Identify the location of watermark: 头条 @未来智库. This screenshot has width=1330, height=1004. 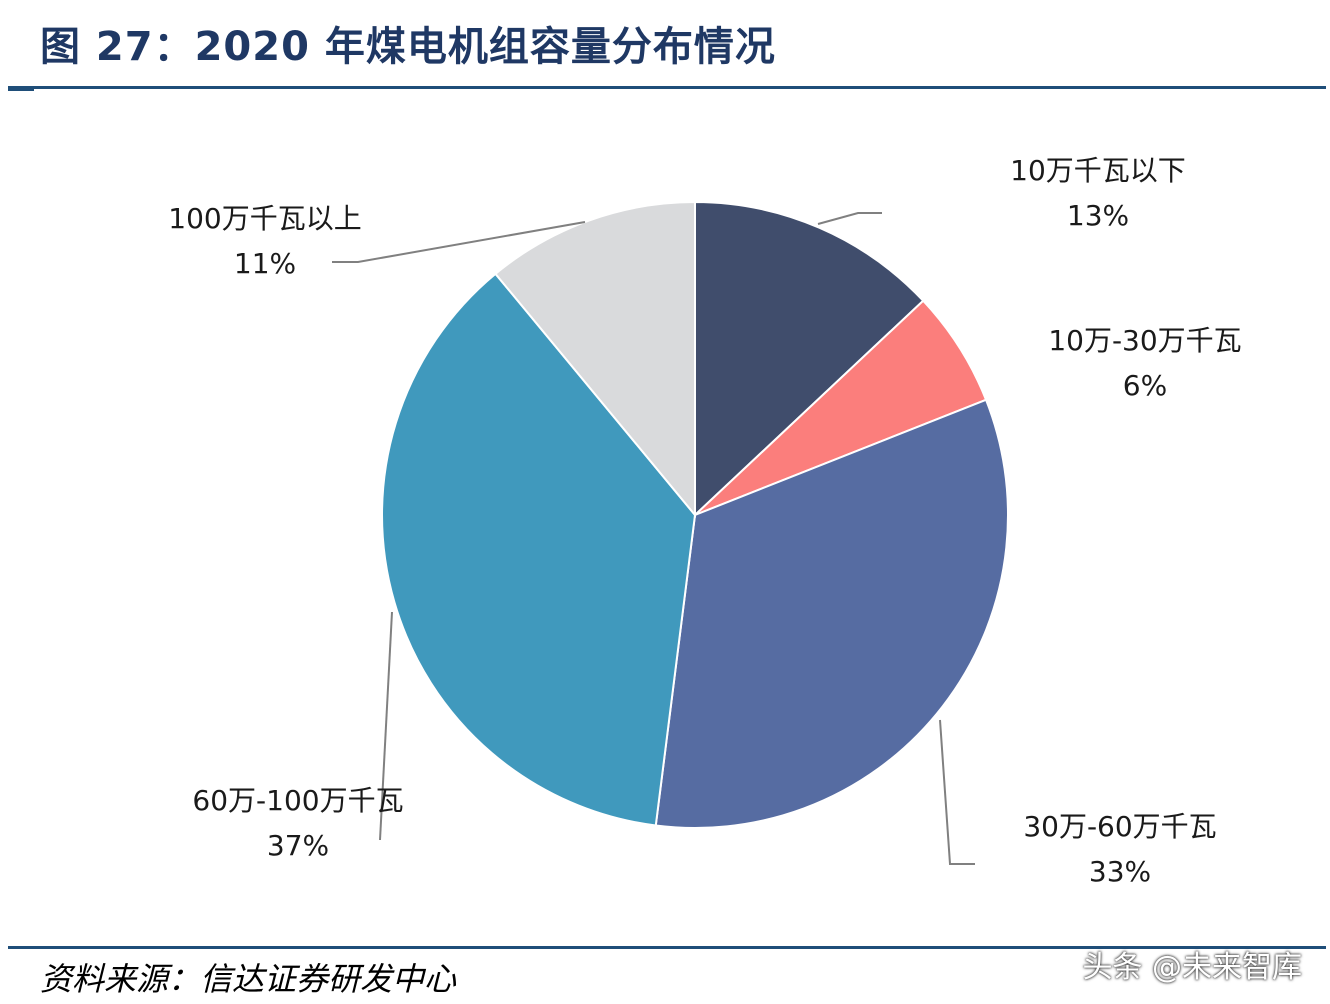
(1192, 967).